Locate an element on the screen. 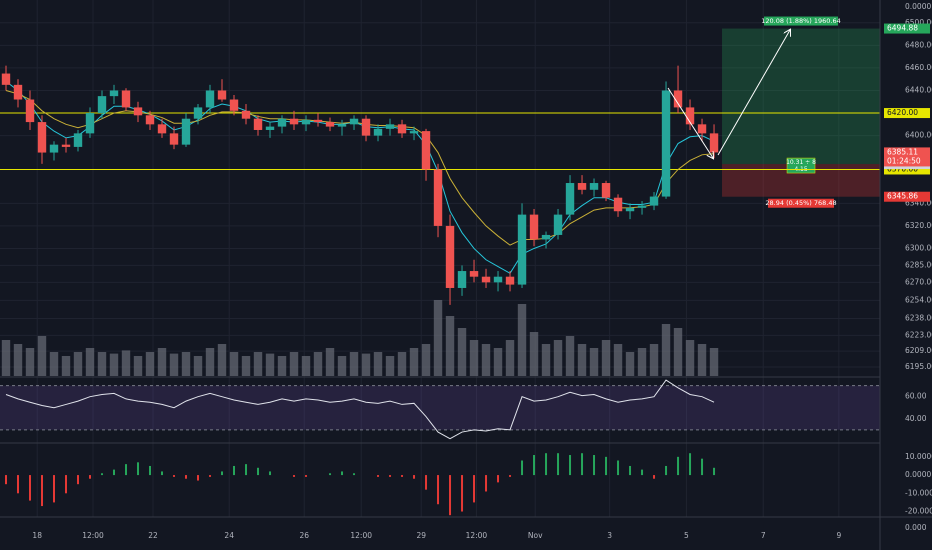 The image size is (932, 550). rsi-band is located at coordinates (440, 407).